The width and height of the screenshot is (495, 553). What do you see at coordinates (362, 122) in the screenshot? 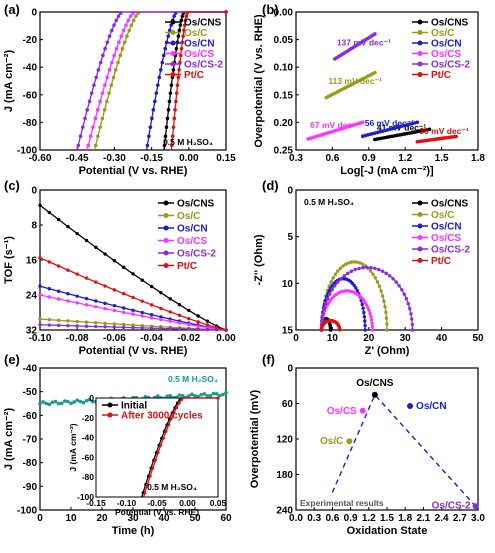
I see `tafel-oscs-point` at bounding box center [362, 122].